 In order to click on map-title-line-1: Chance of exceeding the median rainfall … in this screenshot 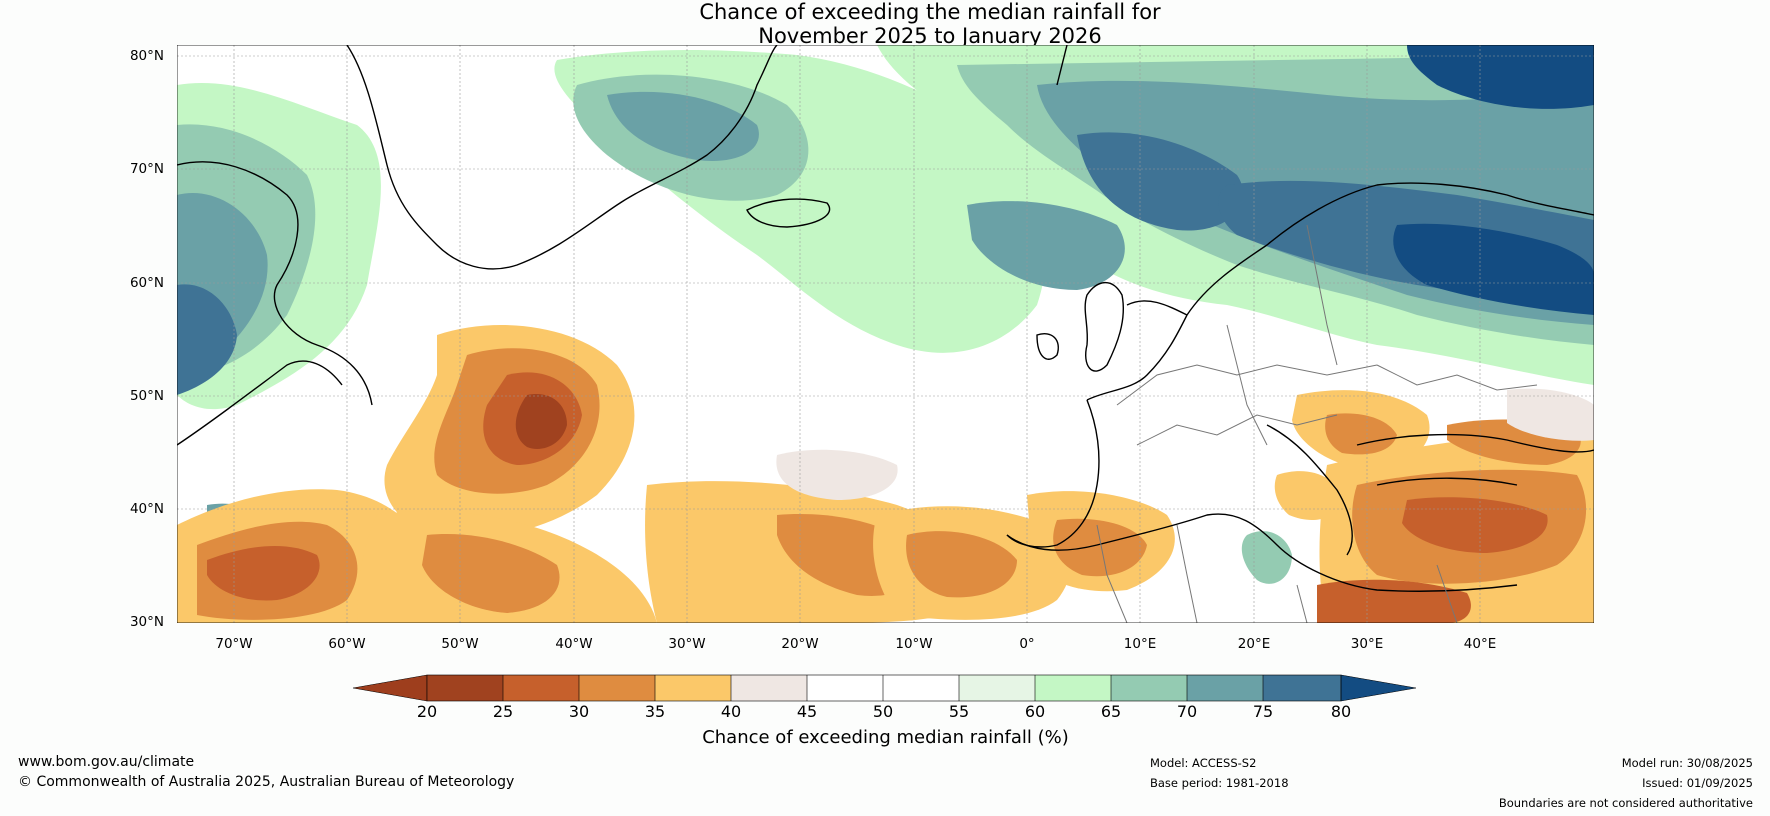, I will do `click(930, 12)`.